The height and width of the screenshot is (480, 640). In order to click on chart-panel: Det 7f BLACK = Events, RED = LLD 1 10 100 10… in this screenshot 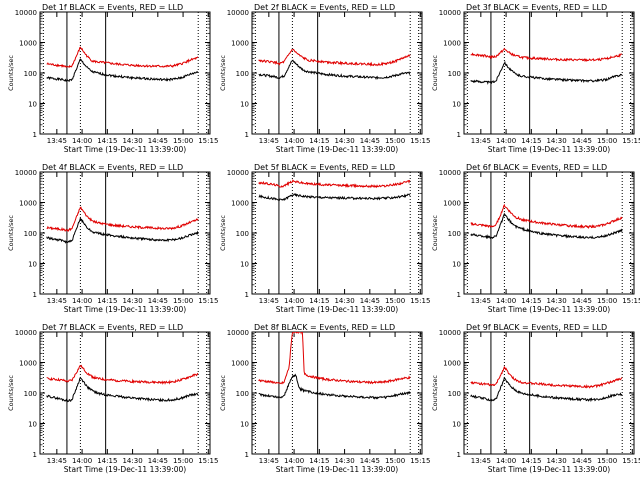, I will do `click(112, 398)`.